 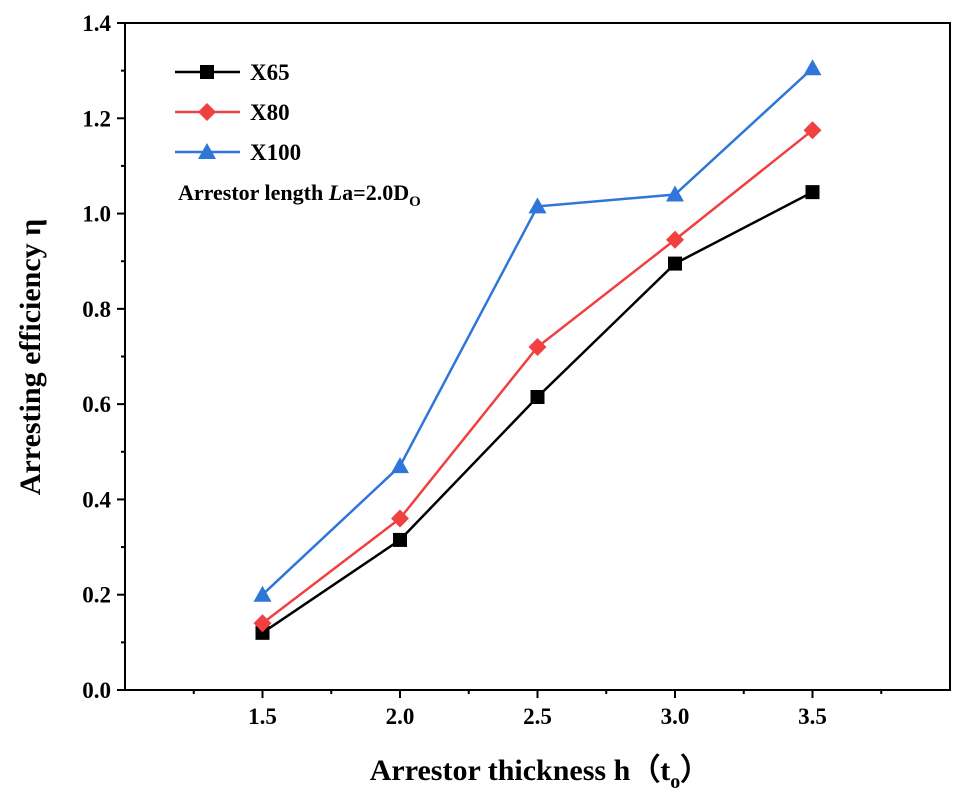 What do you see at coordinates (96, 309) in the screenshot?
I see `y-tick-label: 0.8` at bounding box center [96, 309].